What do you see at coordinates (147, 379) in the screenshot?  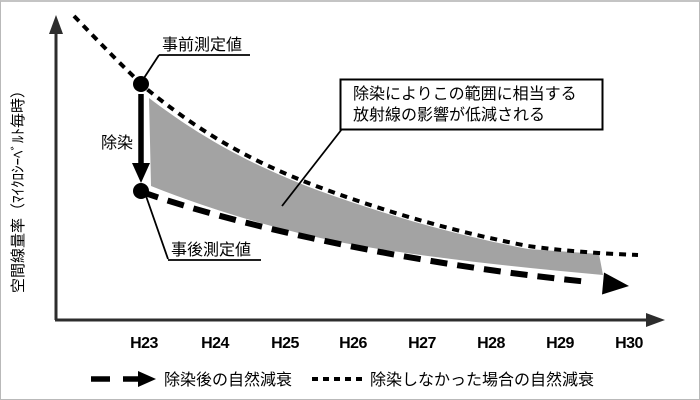 I see `legend-after-decon-arrowhead-icon` at bounding box center [147, 379].